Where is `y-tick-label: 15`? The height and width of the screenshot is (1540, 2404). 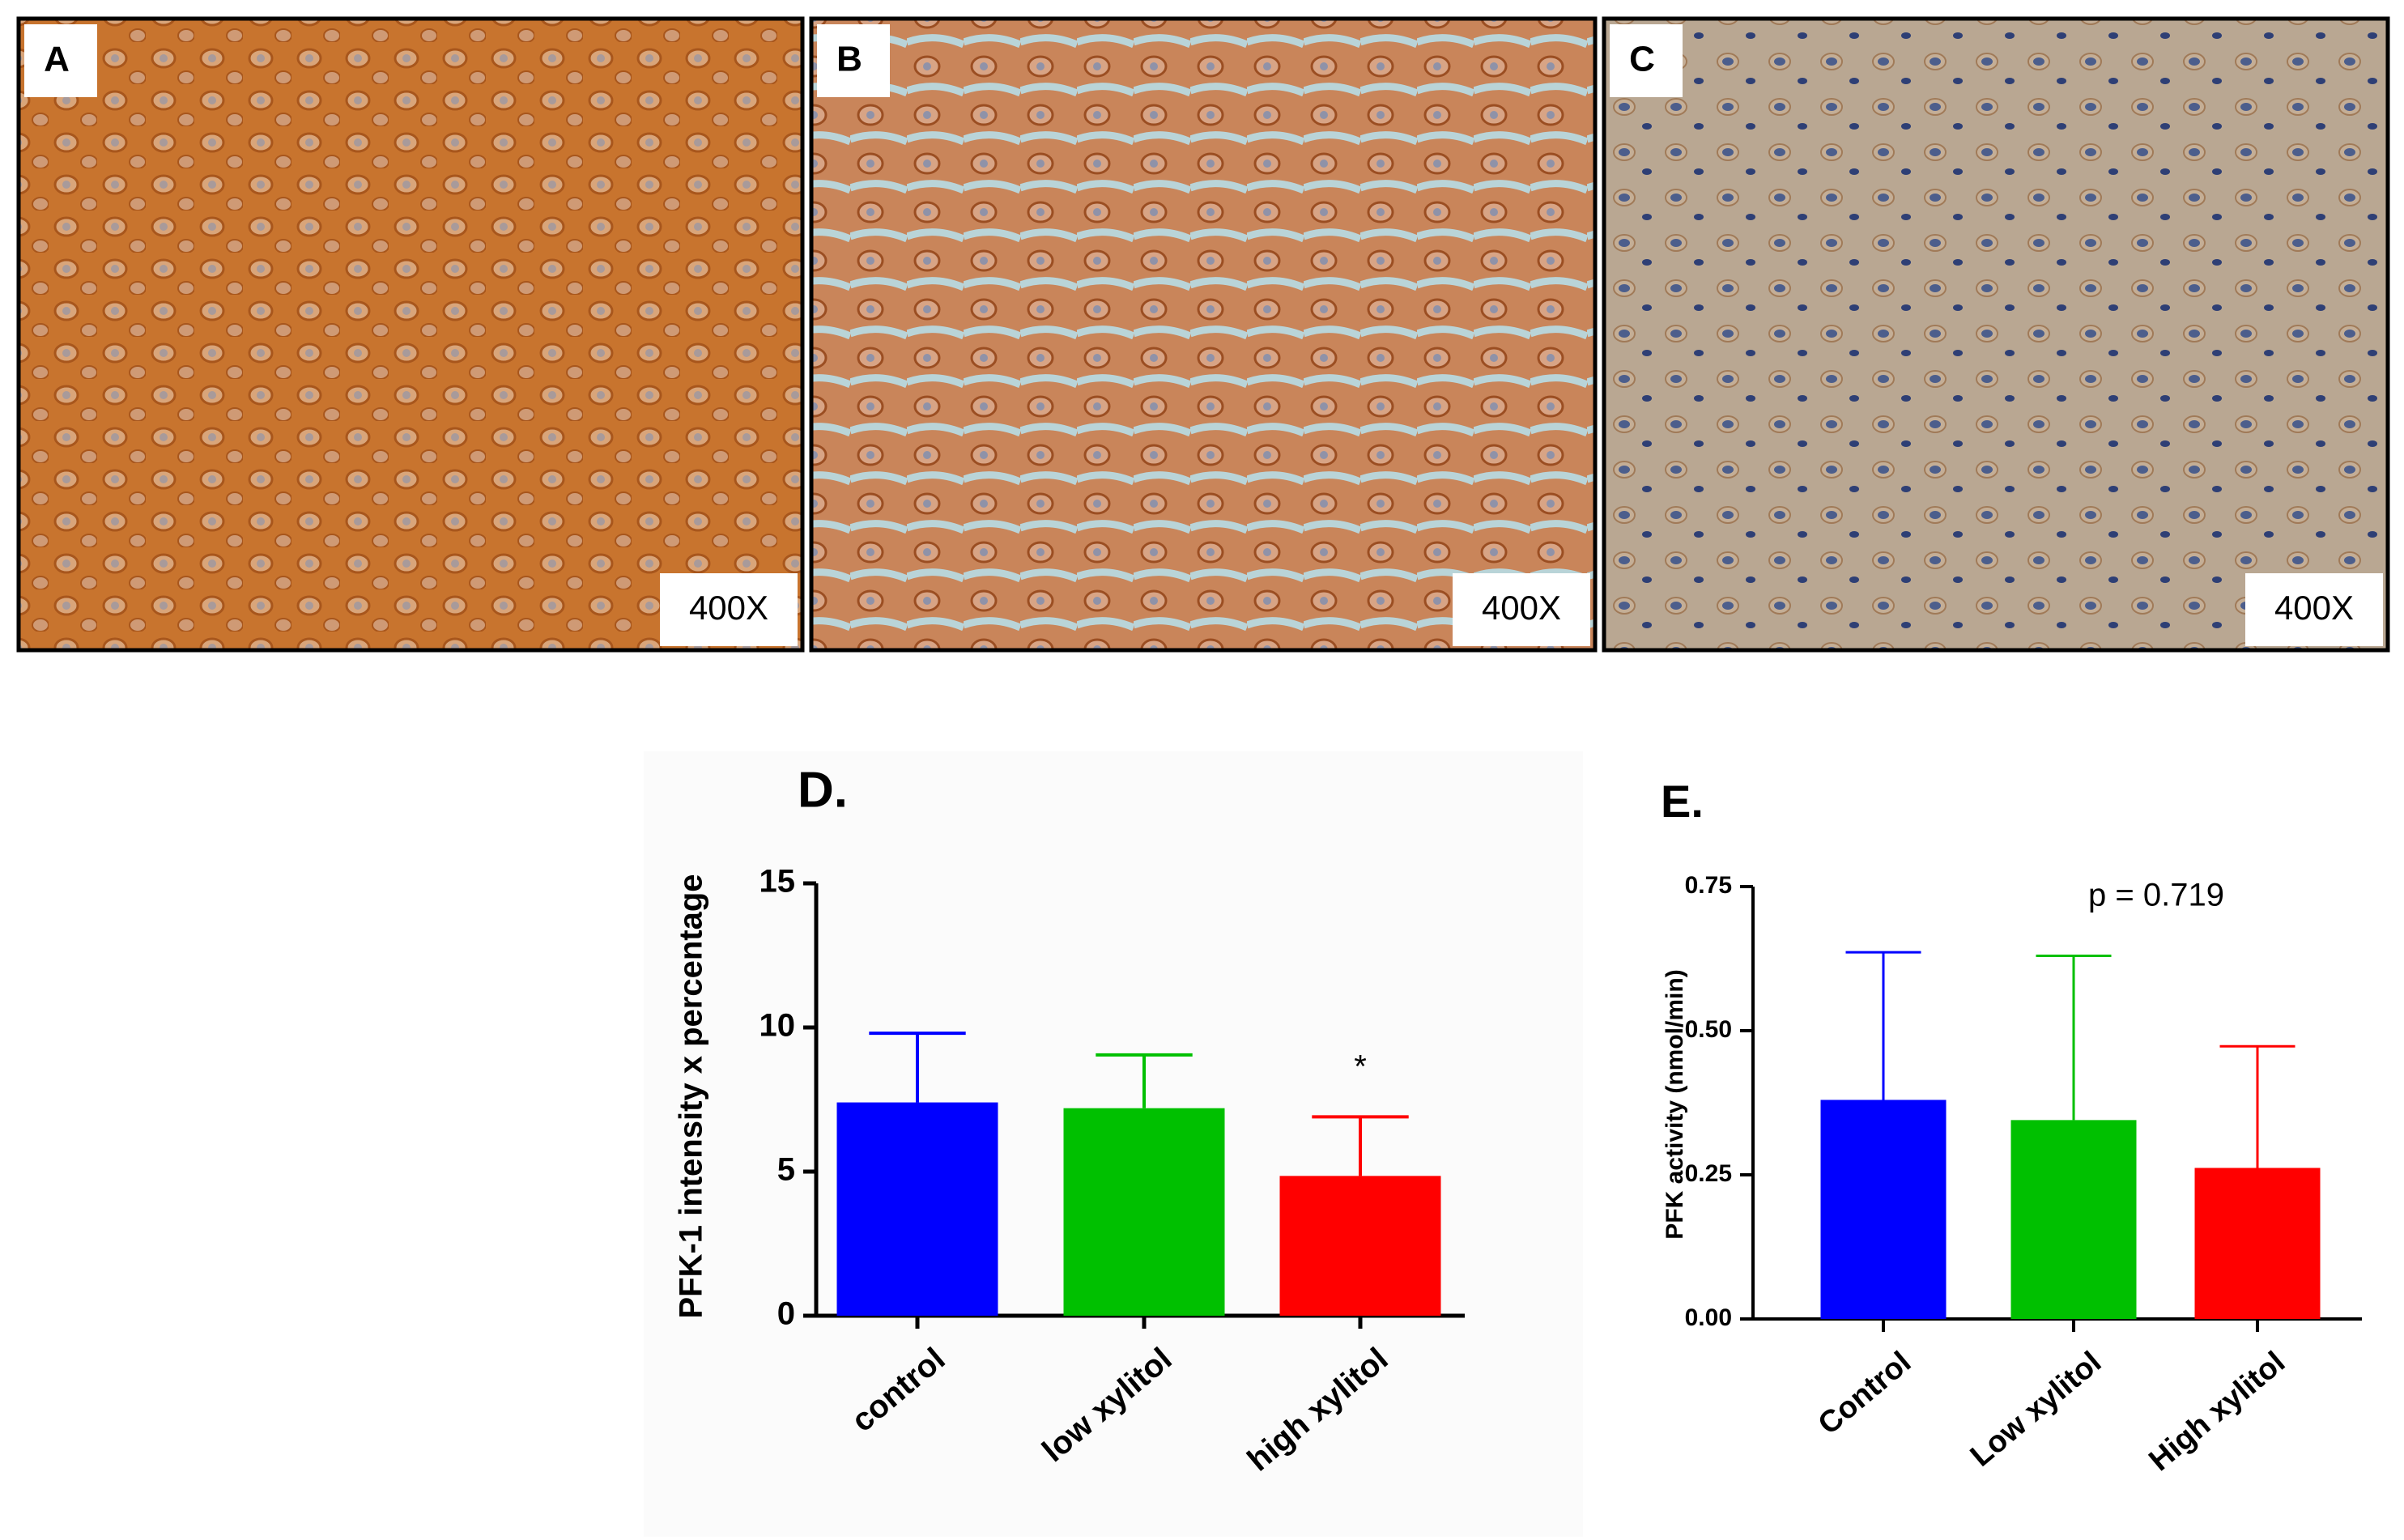 y-tick-label: 15 is located at coordinates (777, 882).